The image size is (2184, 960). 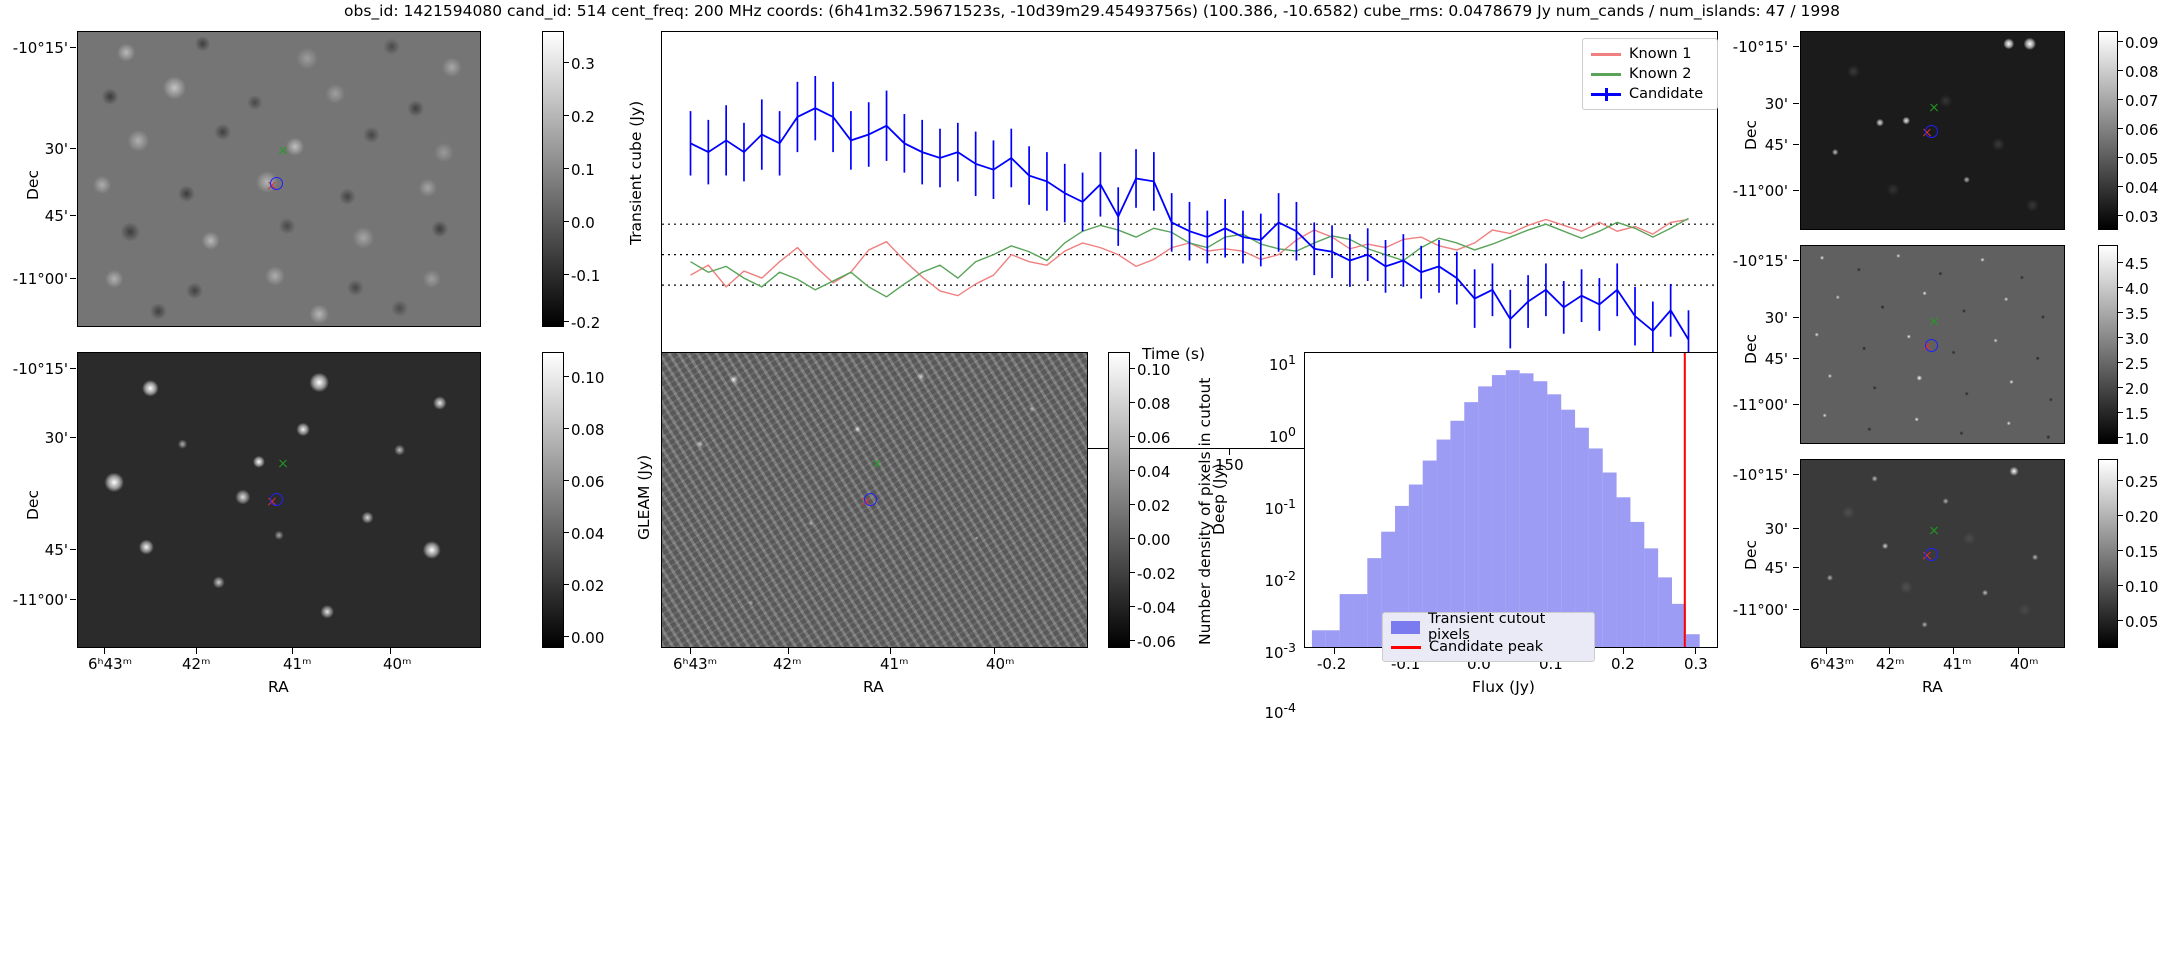 I want to click on hist-xtick-label: -0.2, so click(x=1332, y=664).